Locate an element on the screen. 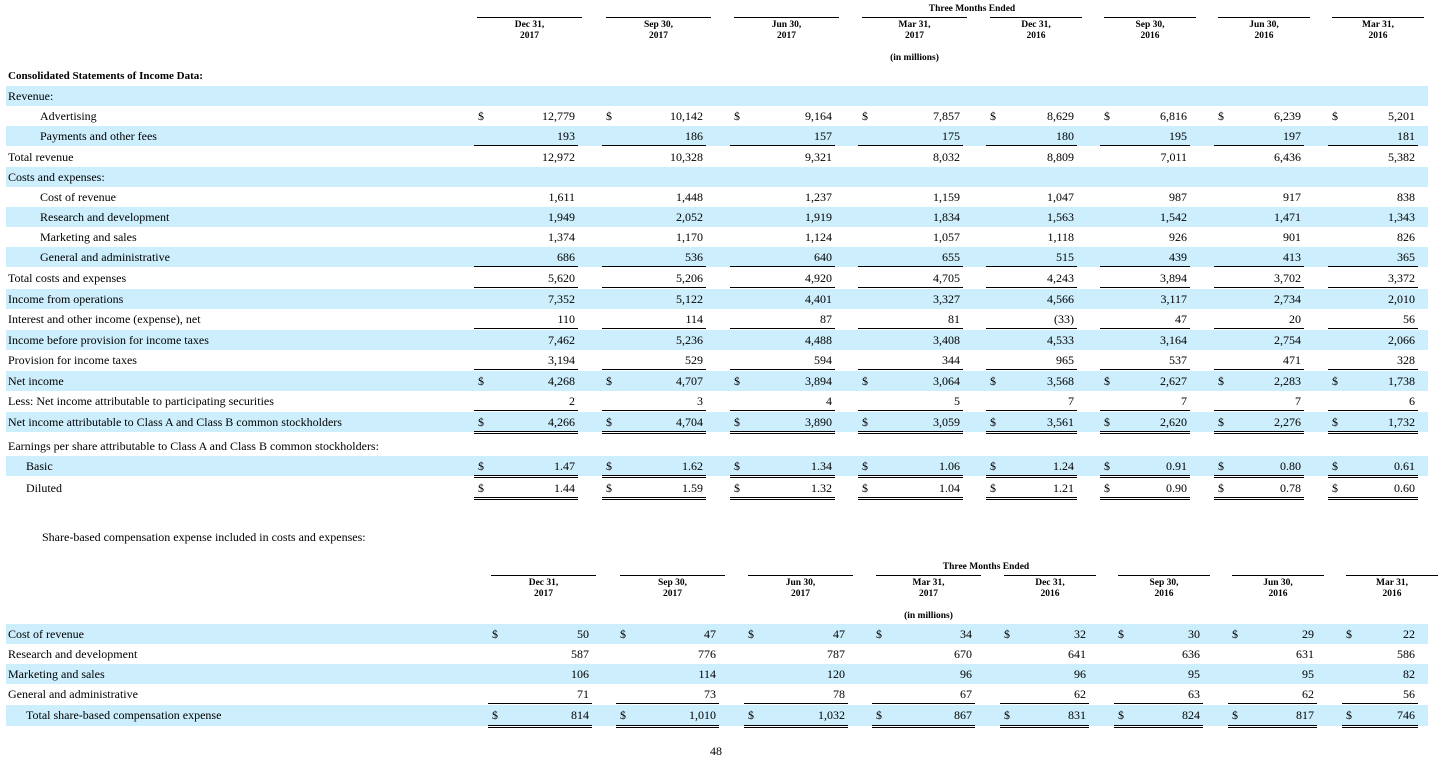 This screenshot has width=1438, height=759. cell-value: 4,566 is located at coordinates (1060, 299).